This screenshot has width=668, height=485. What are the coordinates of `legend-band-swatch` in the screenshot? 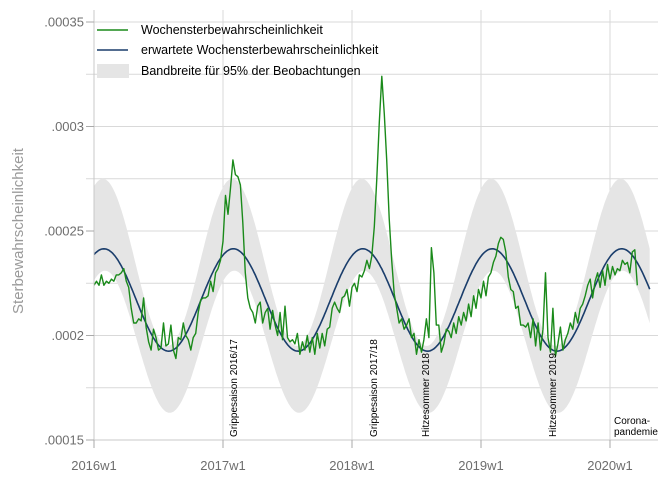 It's located at (113, 71).